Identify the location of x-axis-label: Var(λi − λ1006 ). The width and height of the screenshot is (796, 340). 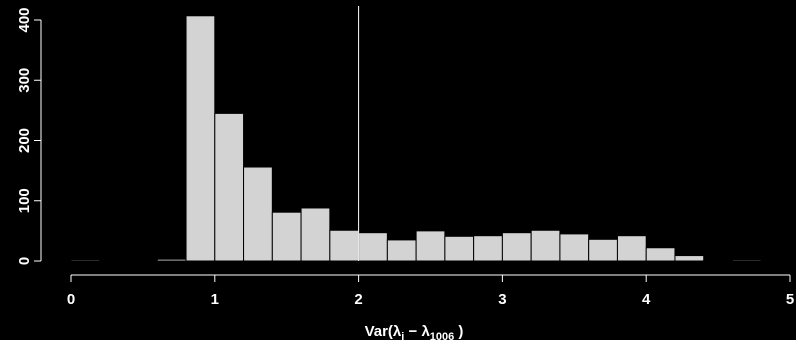
(414, 331).